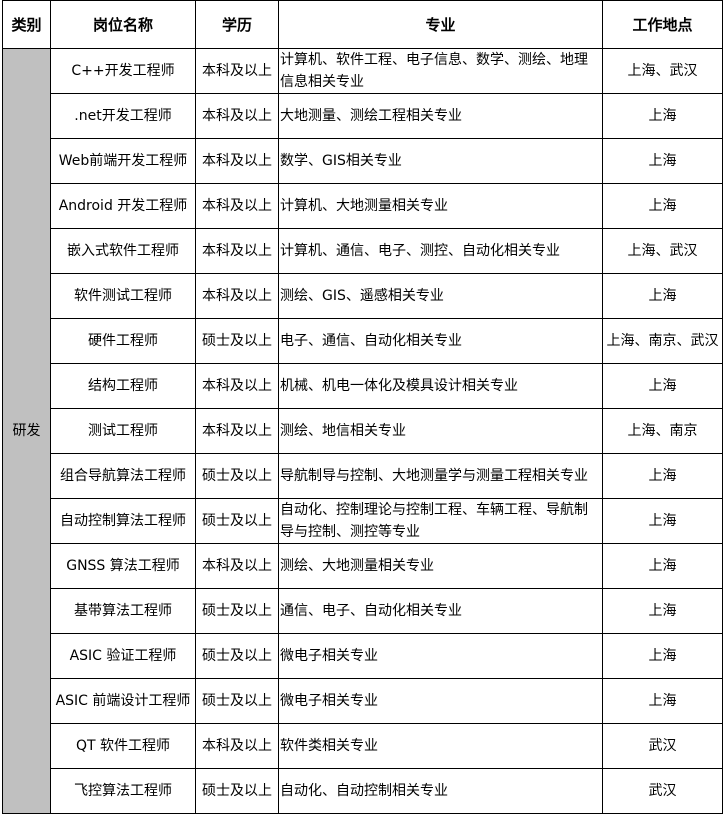  I want to click on job-title-cell: 结构工程师, so click(123, 386).